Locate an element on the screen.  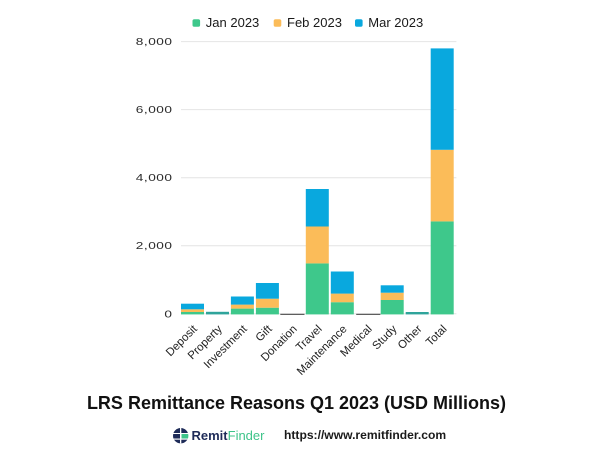
svg-text: 2,000 is located at coordinates (154, 246).